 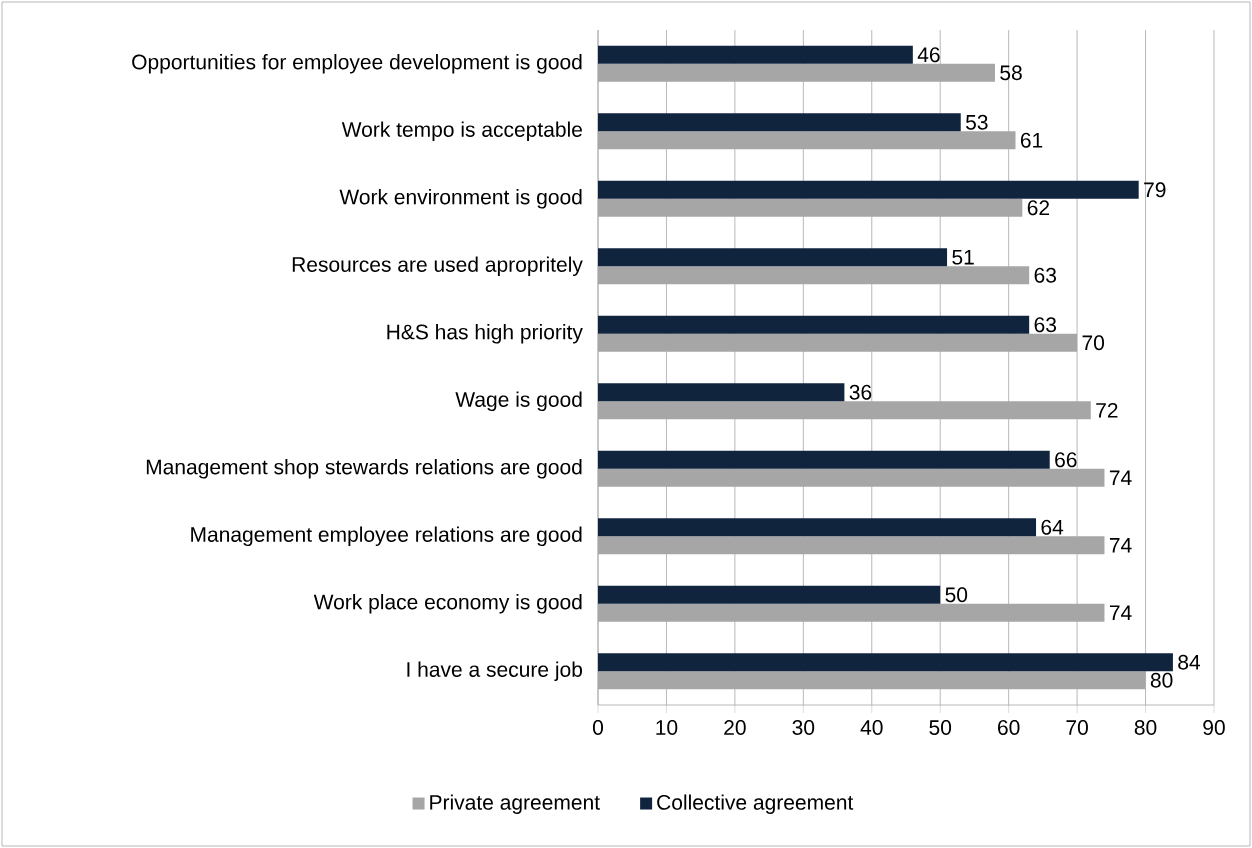 I want to click on data-label: 66, so click(x=1066, y=460).